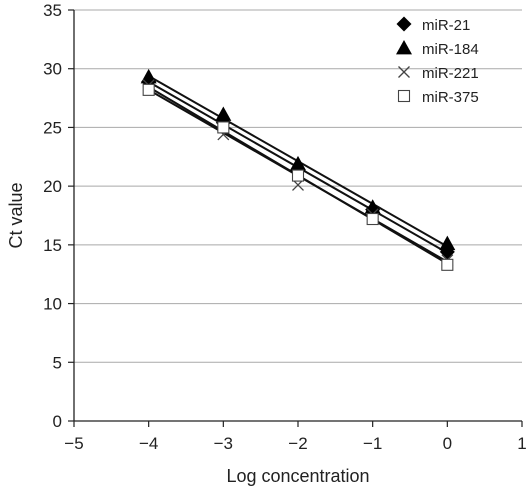  Describe the element at coordinates (52, 127) in the screenshot. I see `y-tick-label: 25` at that location.